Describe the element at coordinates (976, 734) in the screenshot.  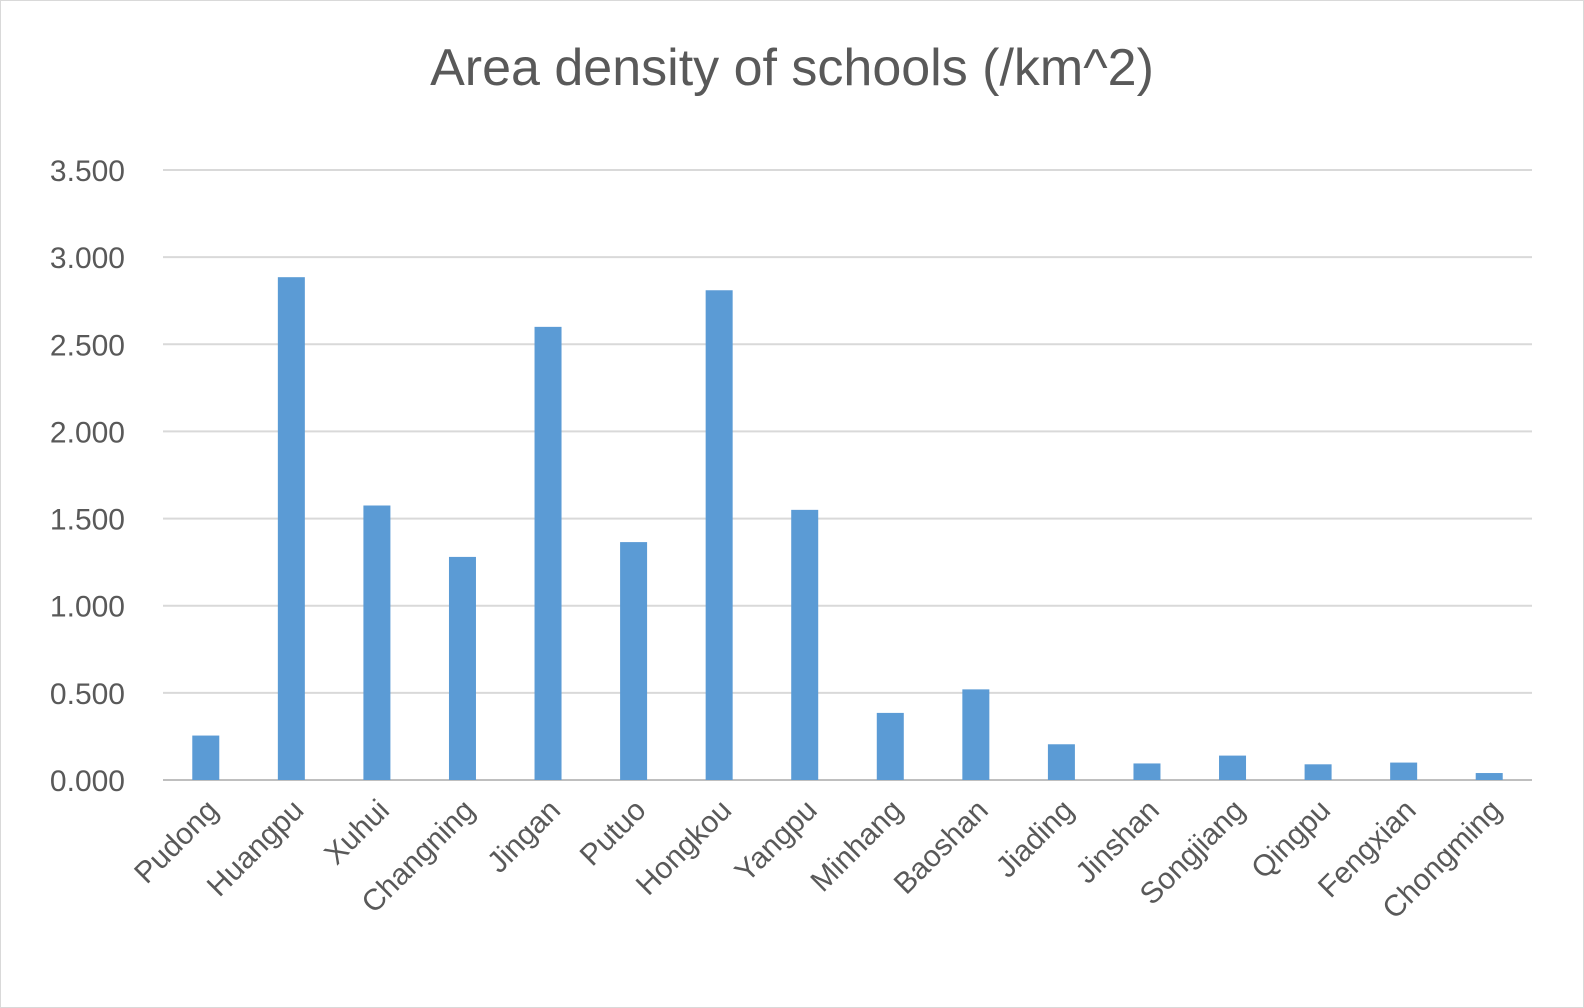
I see `bar-baoshan` at that location.